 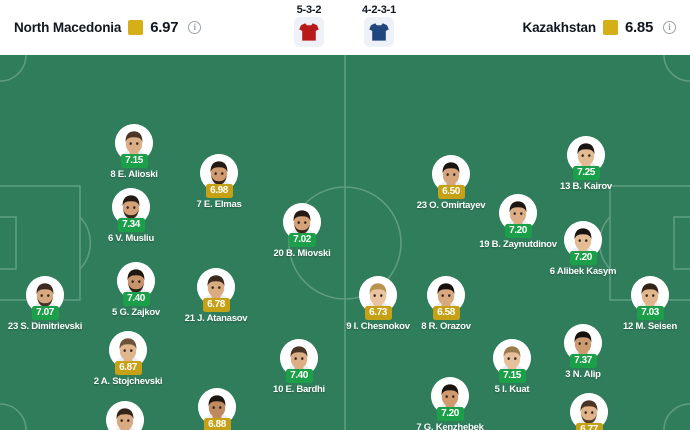 I want to click on player-rating: 7.07, so click(x=45, y=313).